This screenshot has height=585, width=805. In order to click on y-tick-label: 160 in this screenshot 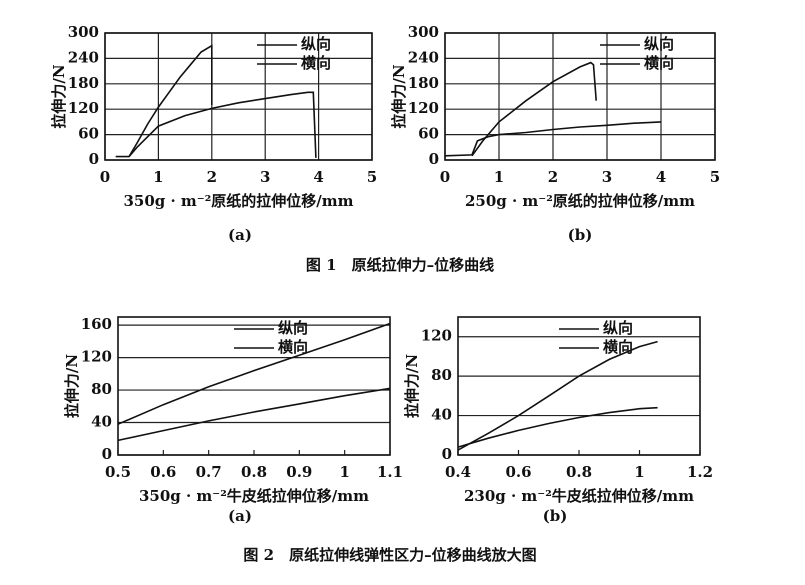, I will do `click(96, 324)`.